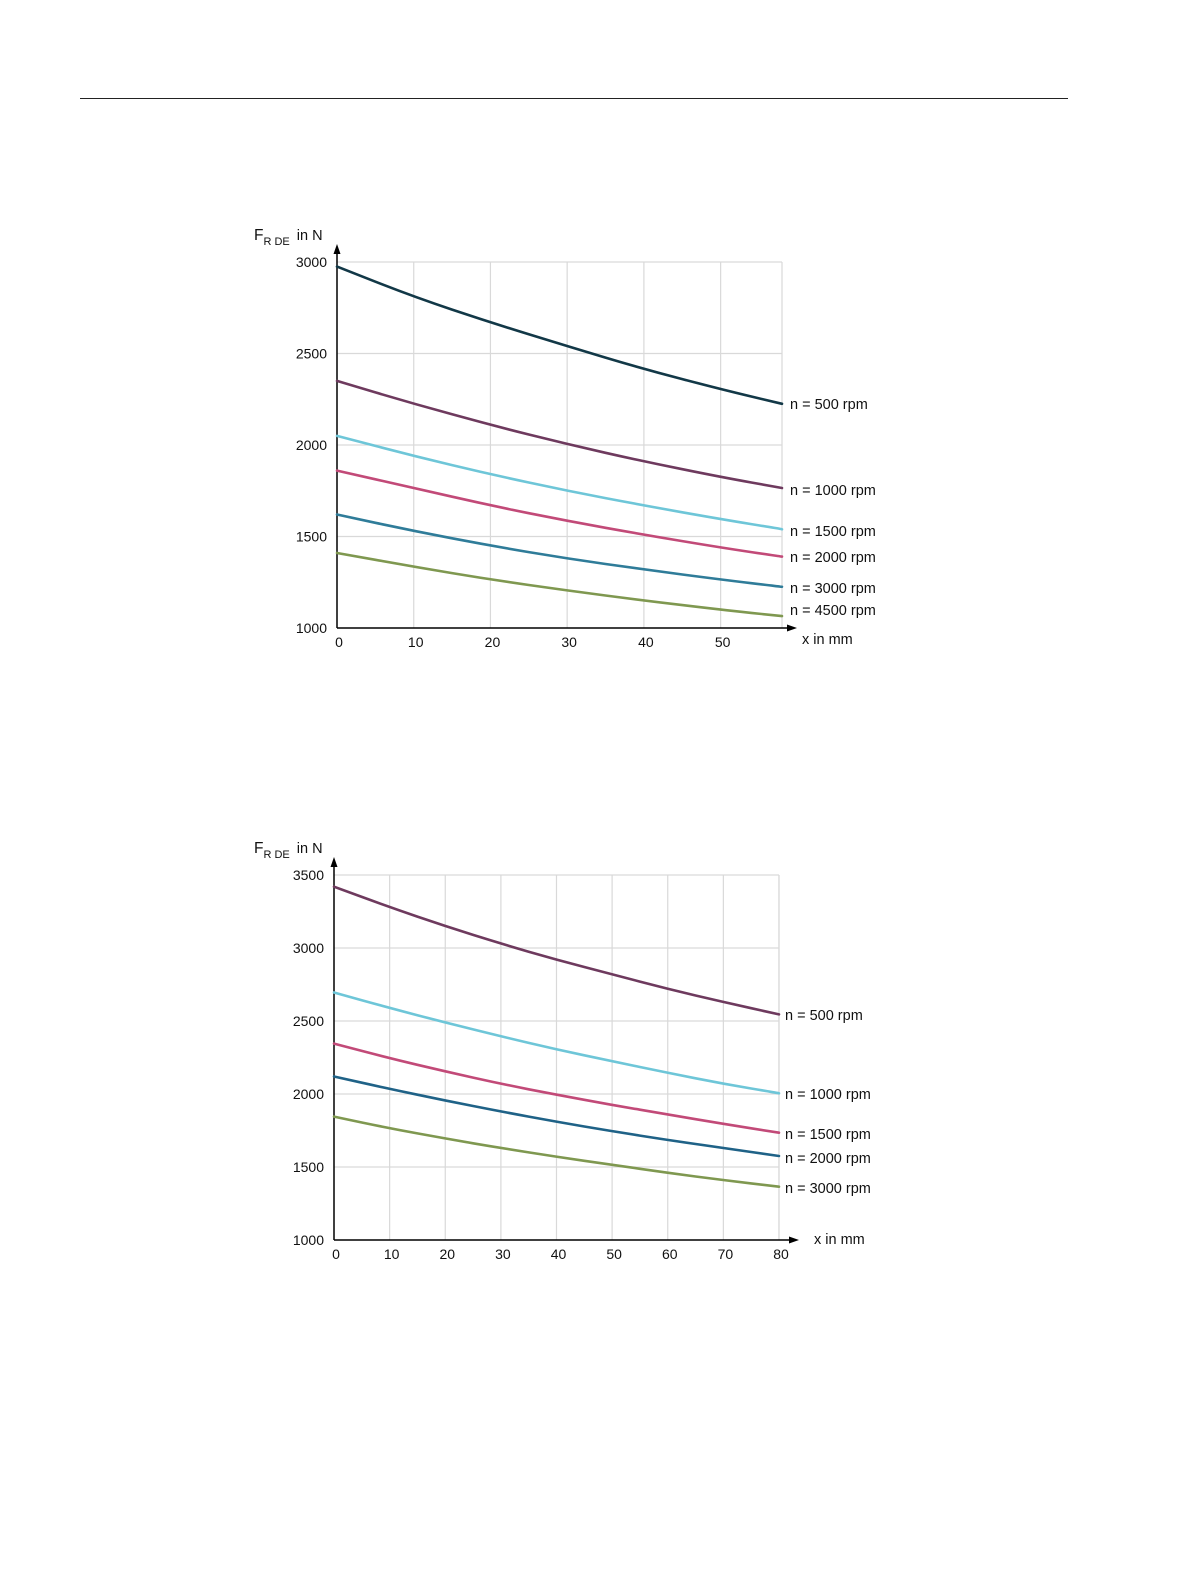 The height and width of the screenshot is (1587, 1191). What do you see at coordinates (574, 98) in the screenshot?
I see `page-header-rule` at bounding box center [574, 98].